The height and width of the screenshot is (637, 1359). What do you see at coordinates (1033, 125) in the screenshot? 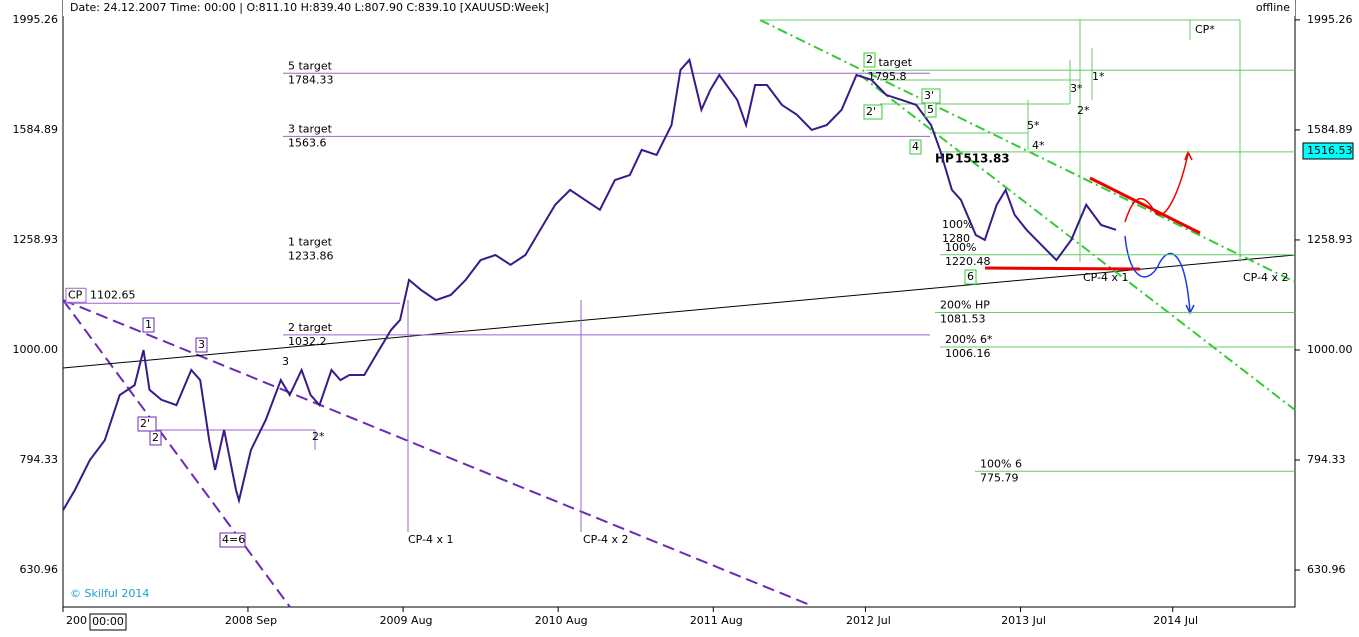
I see `wave-label: 5*` at bounding box center [1033, 125].